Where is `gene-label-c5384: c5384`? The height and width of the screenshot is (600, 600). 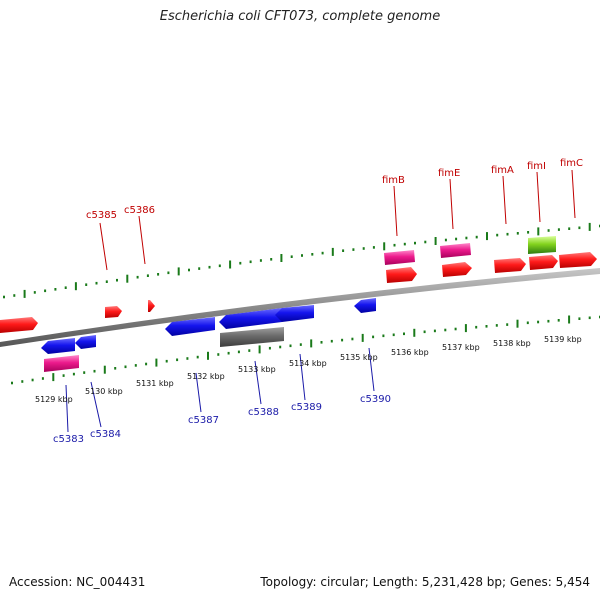
gene-label-c5384: c5384 is located at coordinates (105, 434).